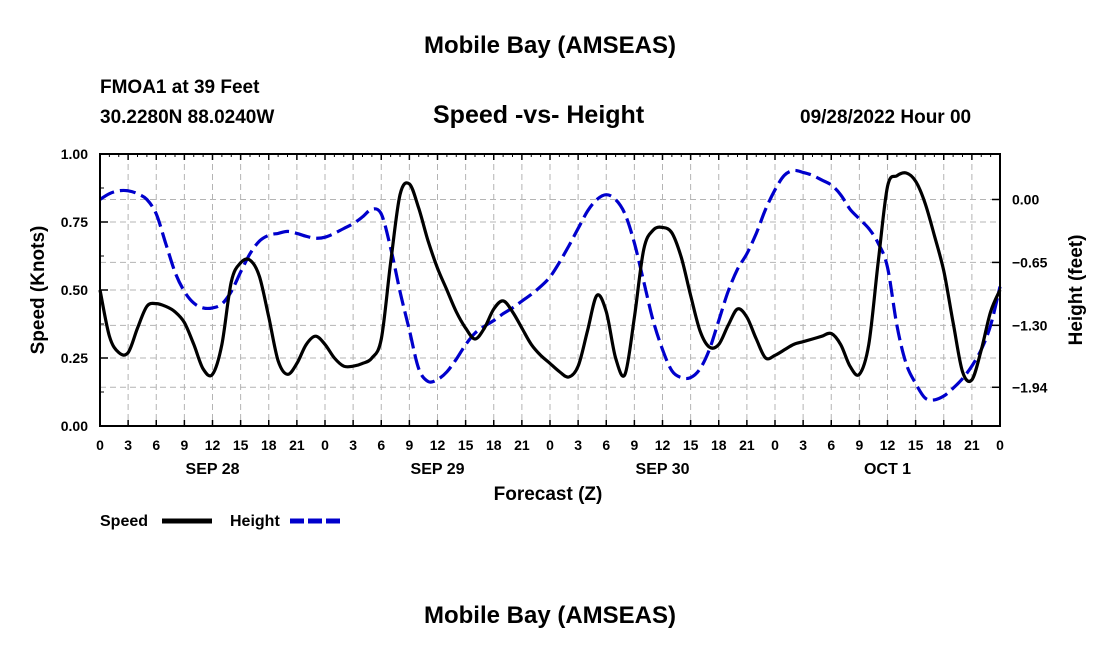 This screenshot has height=650, width=1100. What do you see at coordinates (124, 521) in the screenshot?
I see `legend-speed-label: Speed` at bounding box center [124, 521].